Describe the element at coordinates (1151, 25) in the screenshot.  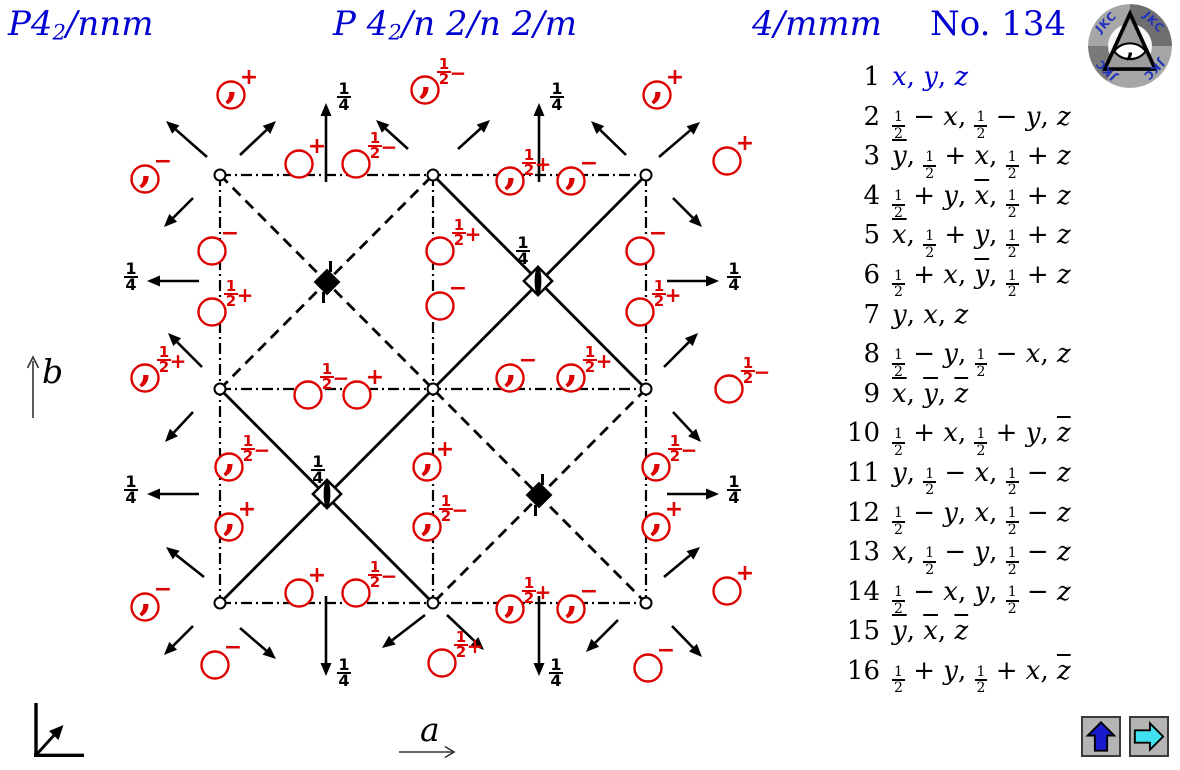
I see `logo-ring-dark-segment` at that location.